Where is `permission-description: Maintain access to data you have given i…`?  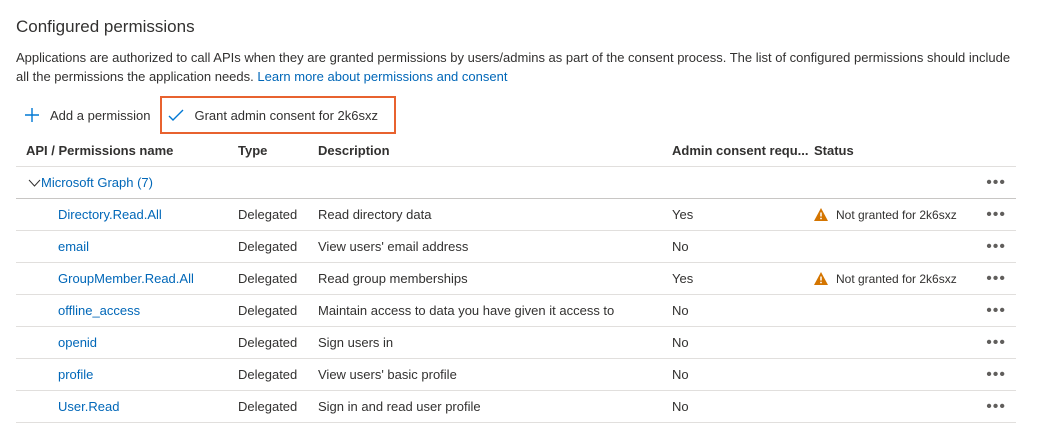 permission-description: Maintain access to data you have given i… is located at coordinates (466, 310).